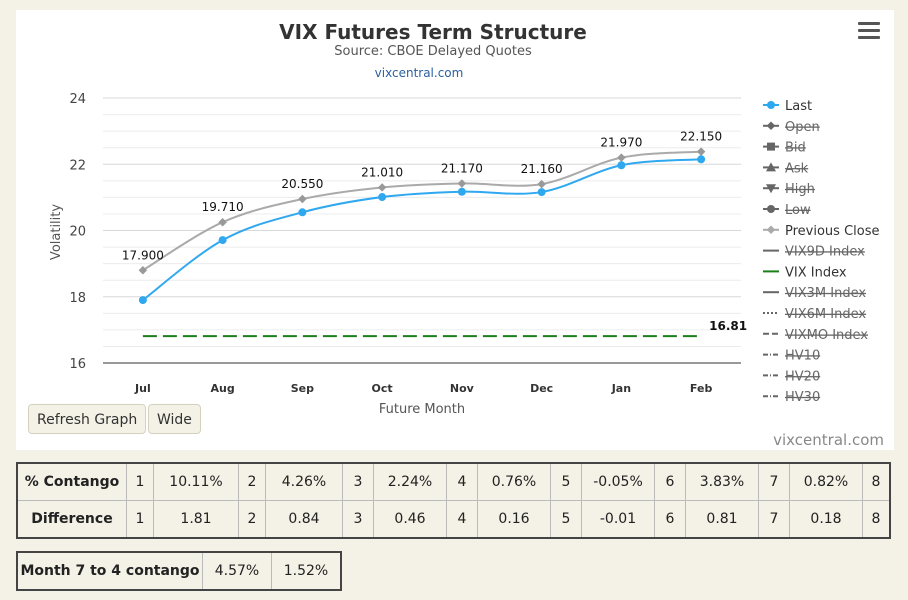  I want to click on legend-item: Open, so click(791, 127).